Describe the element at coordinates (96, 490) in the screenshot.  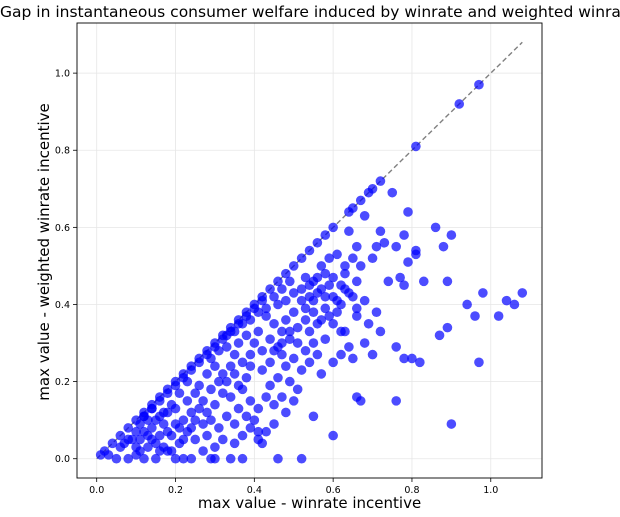
I see `x-tick-label: 0.0` at that location.